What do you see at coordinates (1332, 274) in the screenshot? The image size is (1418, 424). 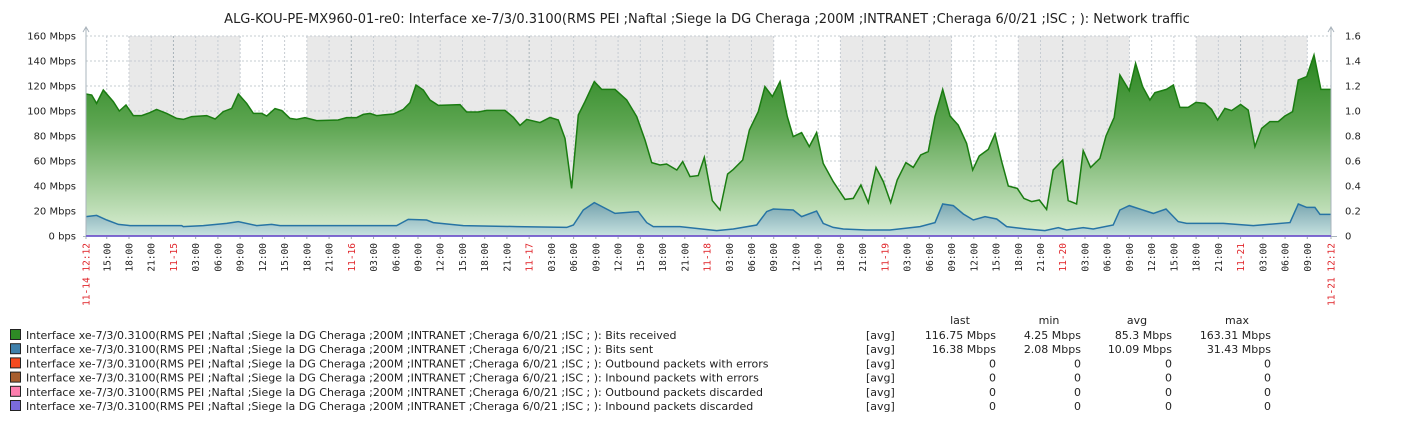 I see `x-tick-label: 11-21 12:12` at bounding box center [1332, 274].